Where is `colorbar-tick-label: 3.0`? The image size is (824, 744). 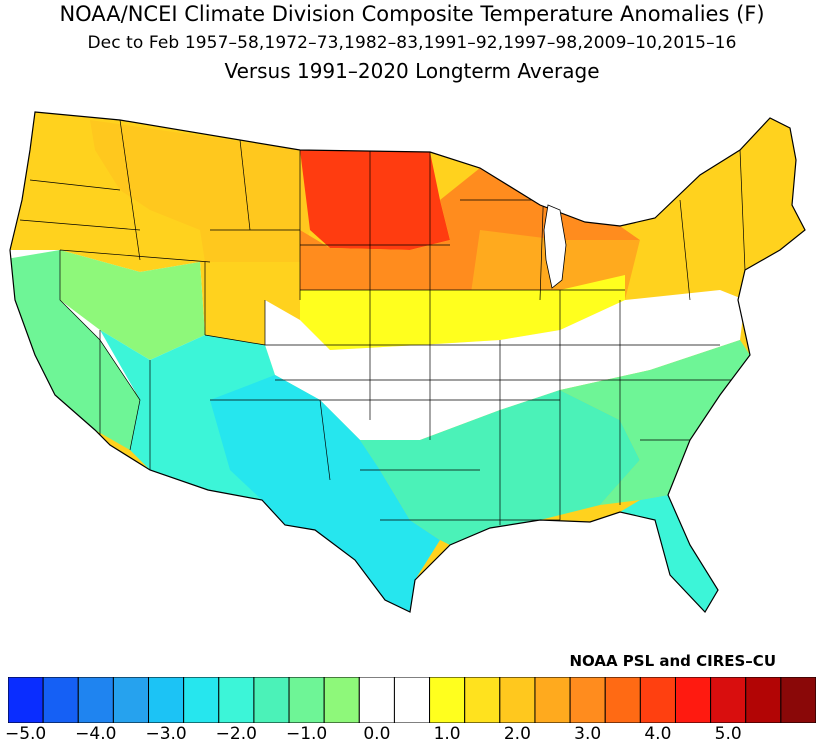
colorbar-tick-label: 3.0 is located at coordinates (588, 734).